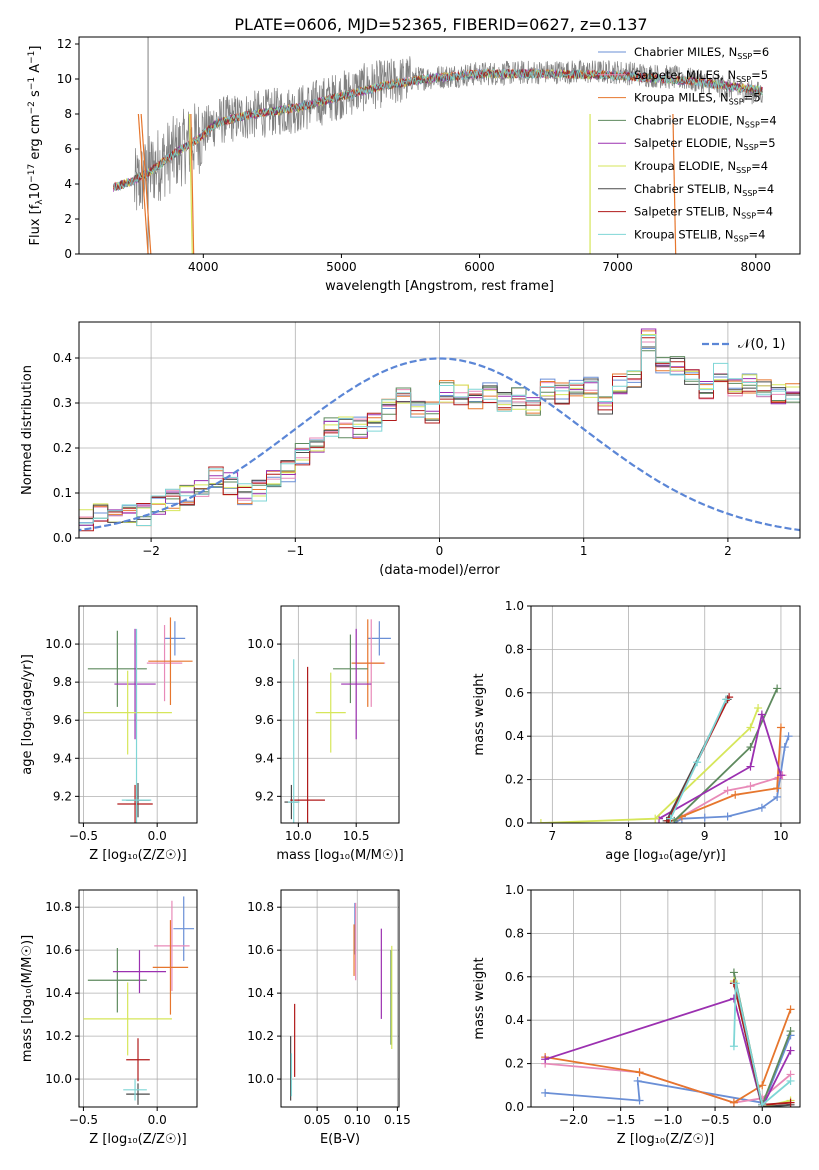 This screenshot has width=819, height=1170. Describe the element at coordinates (439, 570) in the screenshot. I see `x-axis-label: (data-model)/error` at that location.